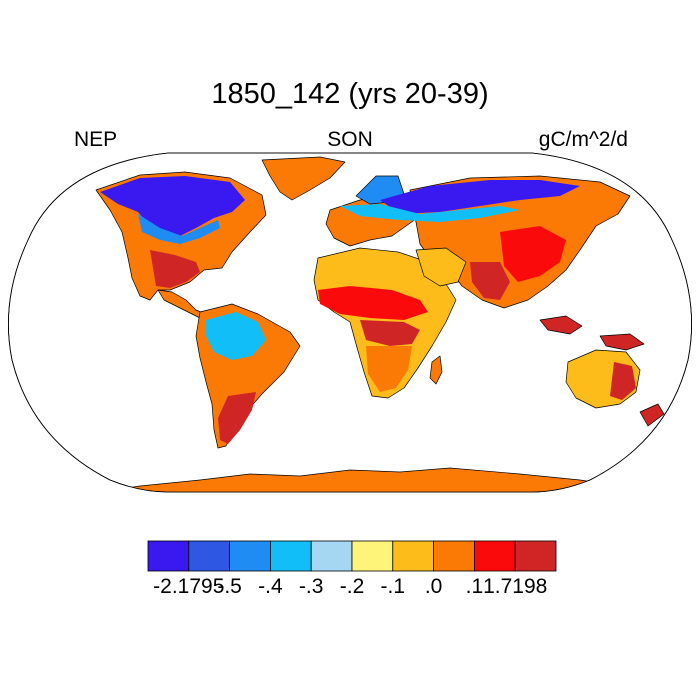 Image resolution: width=700 pixels, height=700 pixels. What do you see at coordinates (390, 333) in the screenshot?
I see `central-africa` at bounding box center [390, 333].